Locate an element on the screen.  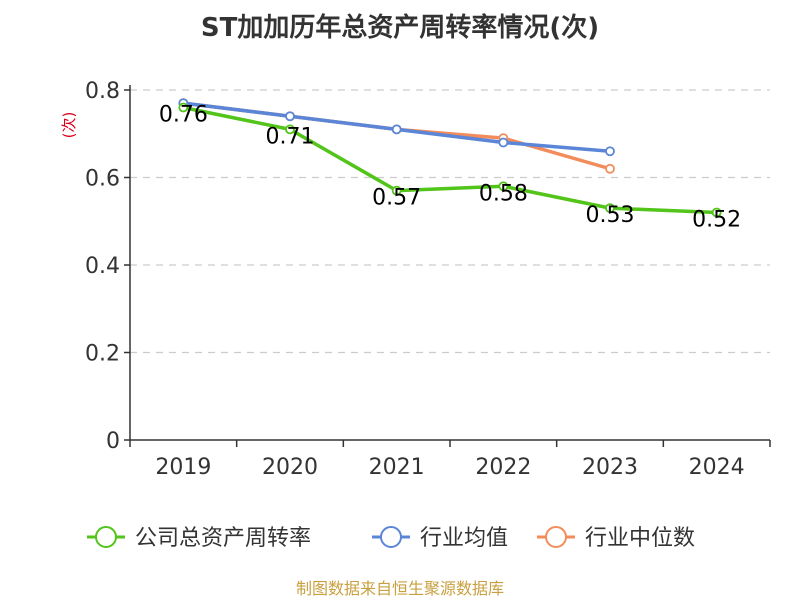
y-axis-unit-label: (次) is located at coordinates (69, 125).